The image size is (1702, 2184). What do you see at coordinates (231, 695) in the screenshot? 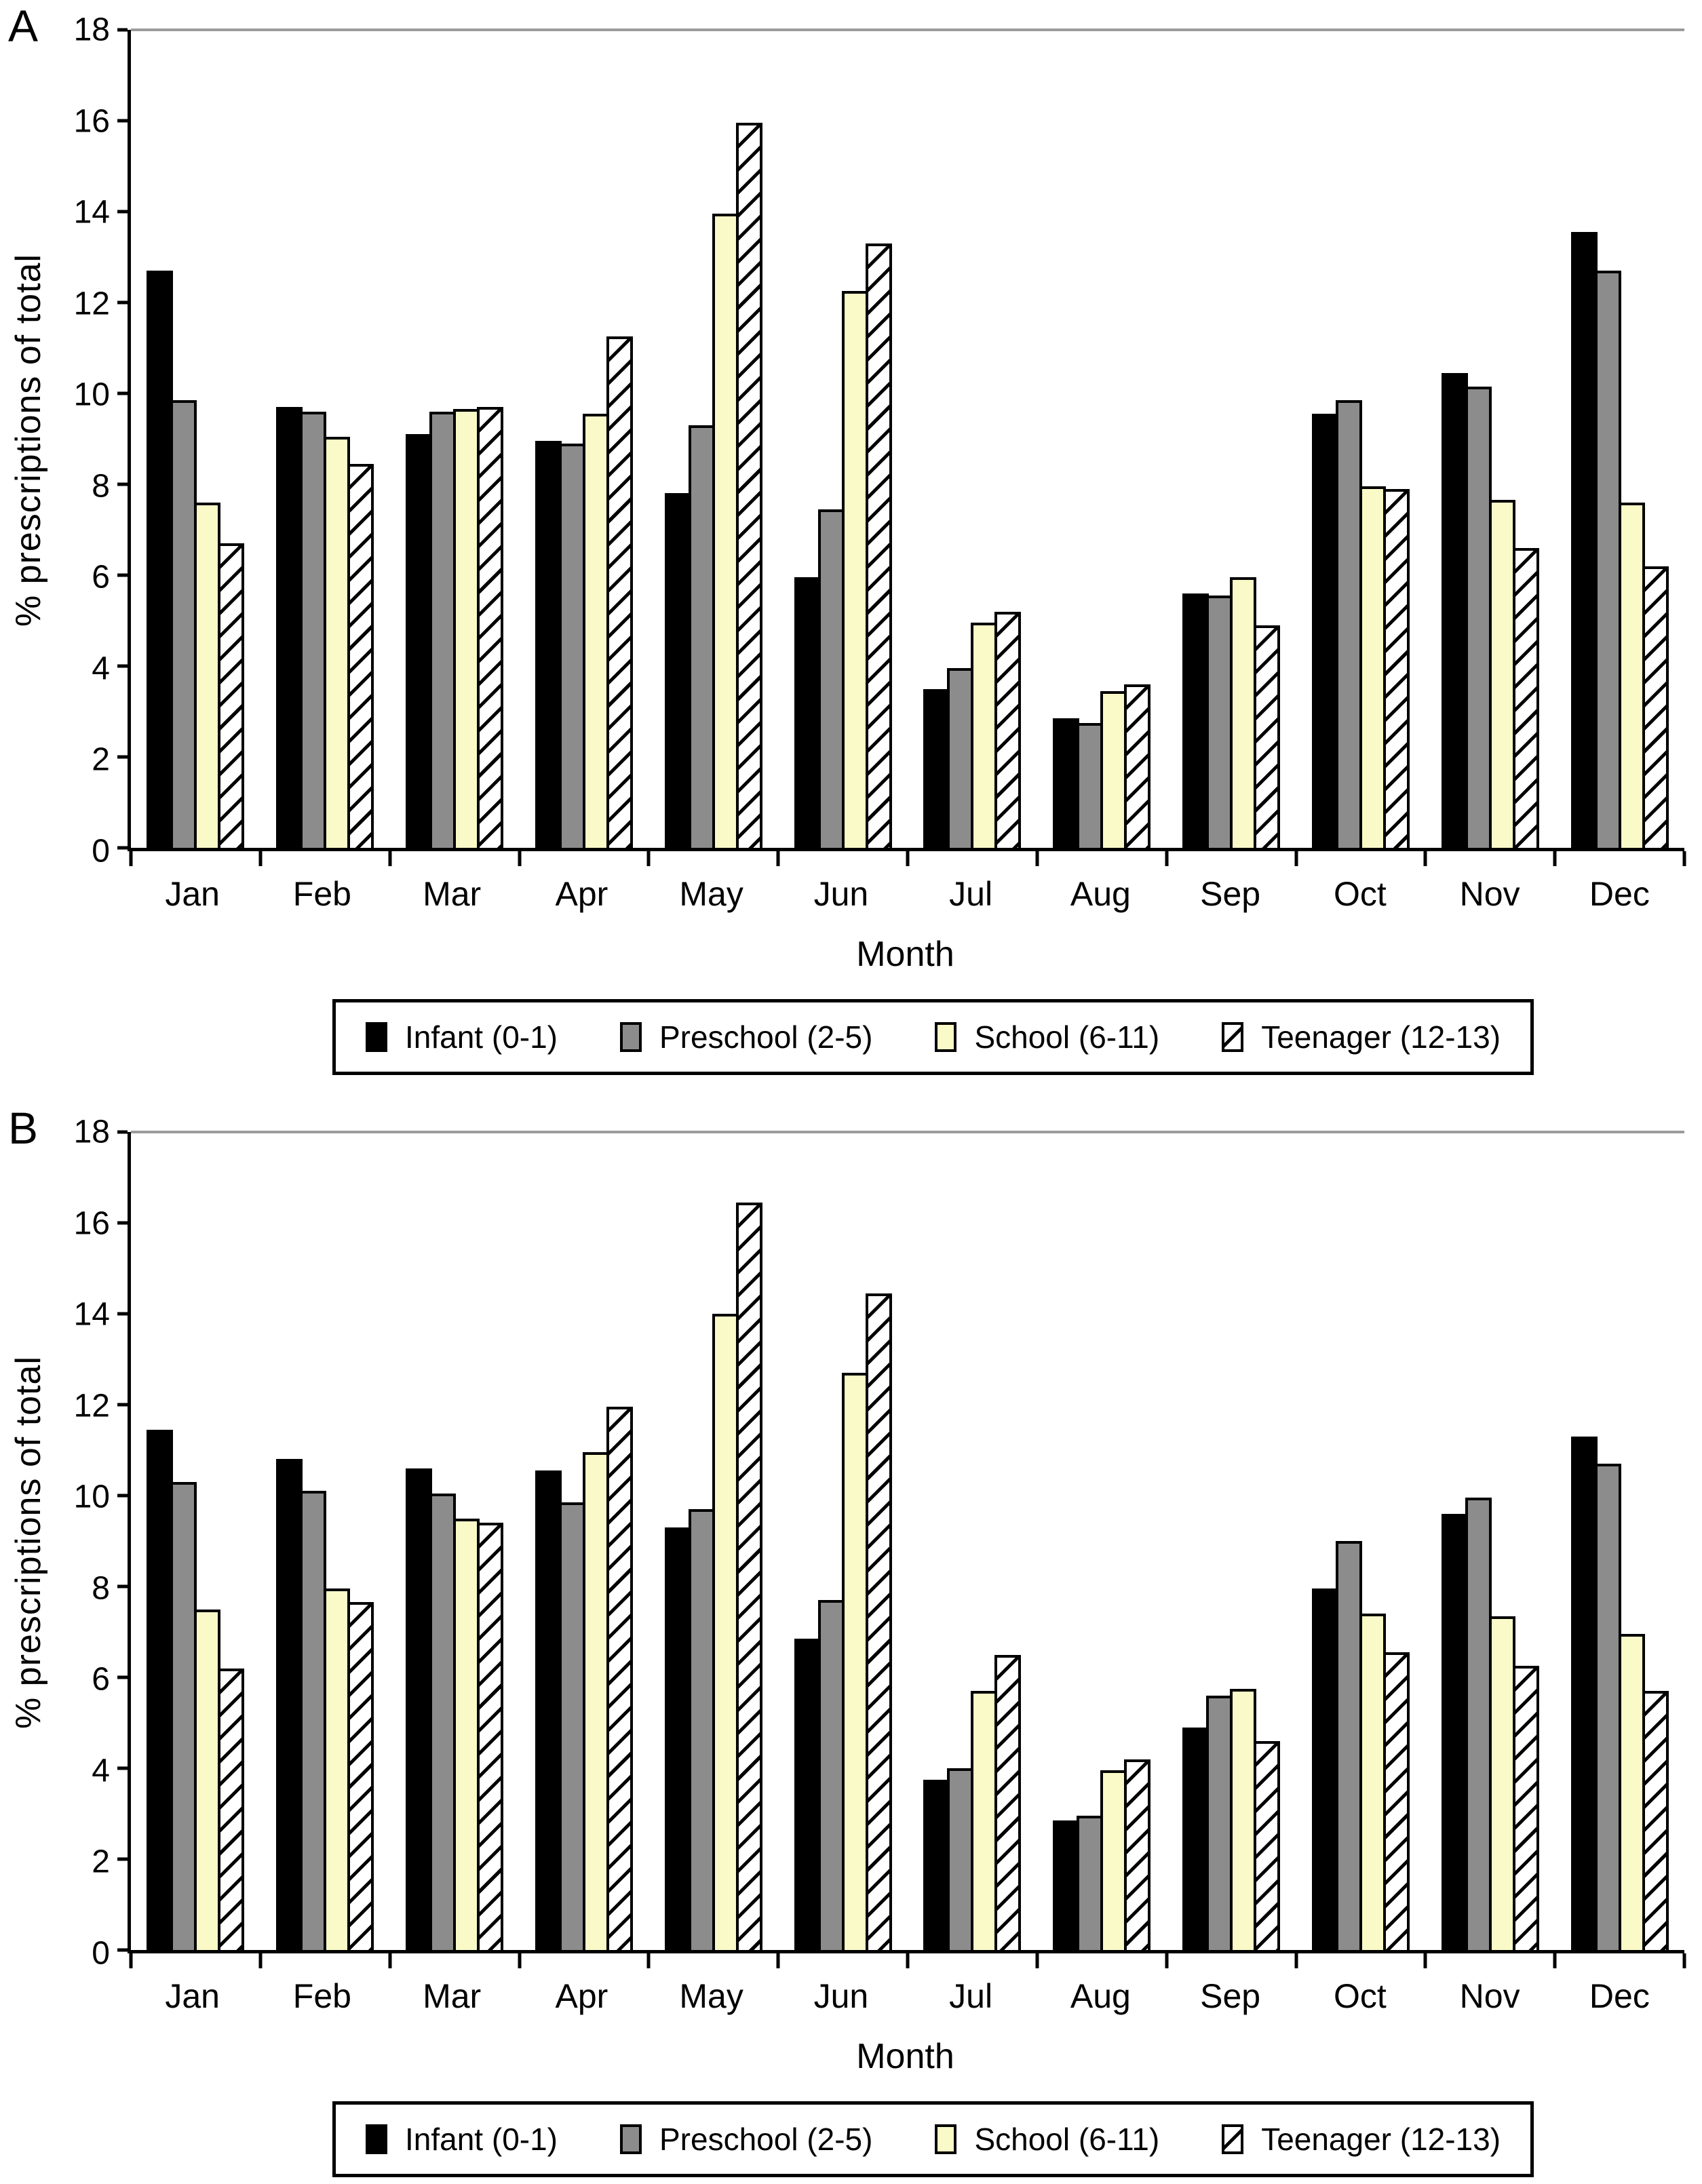
I see `bar-teenager-jan` at bounding box center [231, 695].